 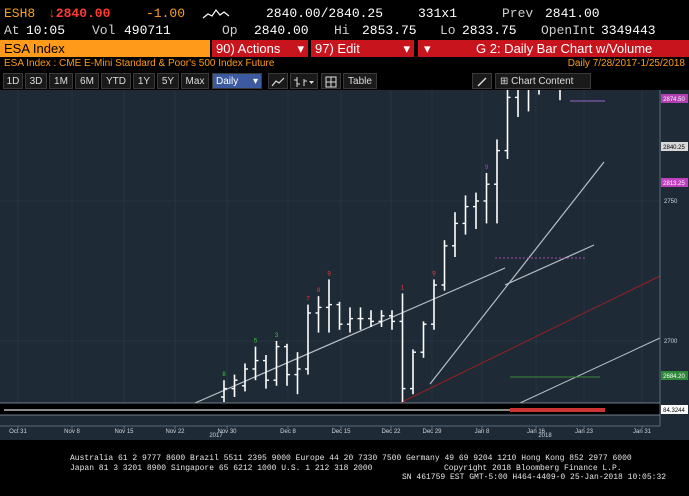 I want to click on period-5y: 5Y, so click(x=168, y=81).